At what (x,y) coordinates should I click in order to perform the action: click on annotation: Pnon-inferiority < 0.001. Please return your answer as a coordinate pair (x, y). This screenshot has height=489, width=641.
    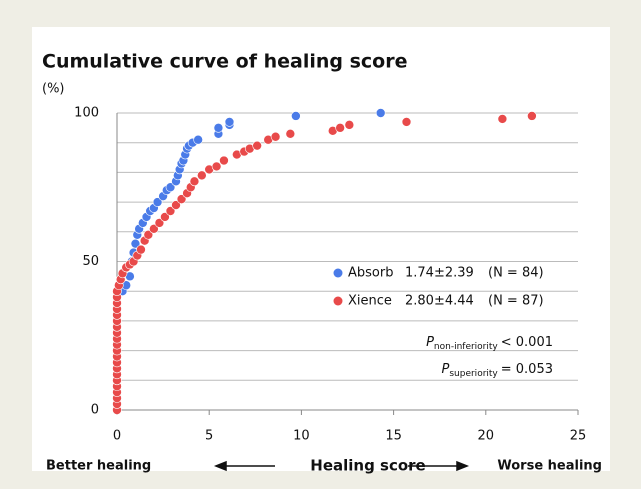
    Looking at the image, I should click on (489, 343).